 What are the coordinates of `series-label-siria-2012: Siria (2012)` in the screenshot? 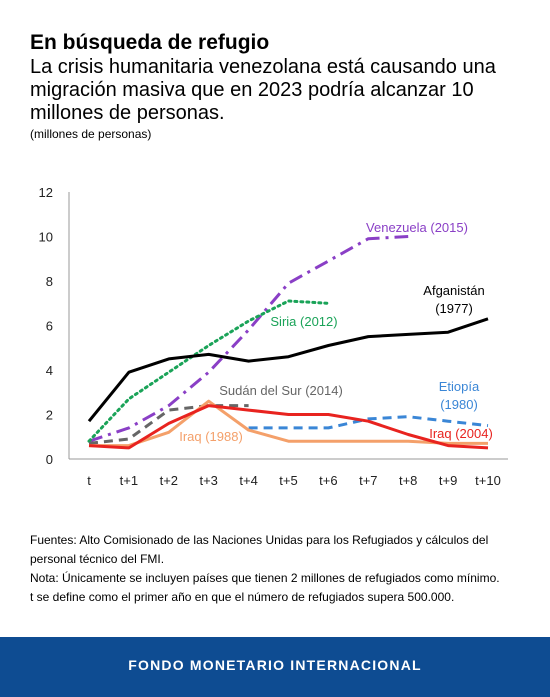 It's located at (303, 321).